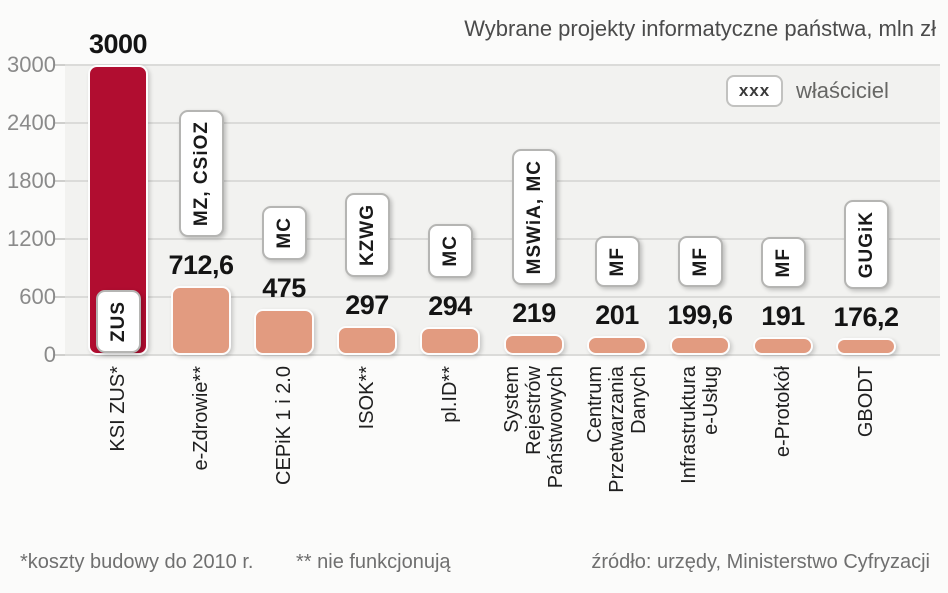 The width and height of the screenshot is (948, 593). Describe the element at coordinates (534, 313) in the screenshot. I see `bar-value-label: 219` at that location.